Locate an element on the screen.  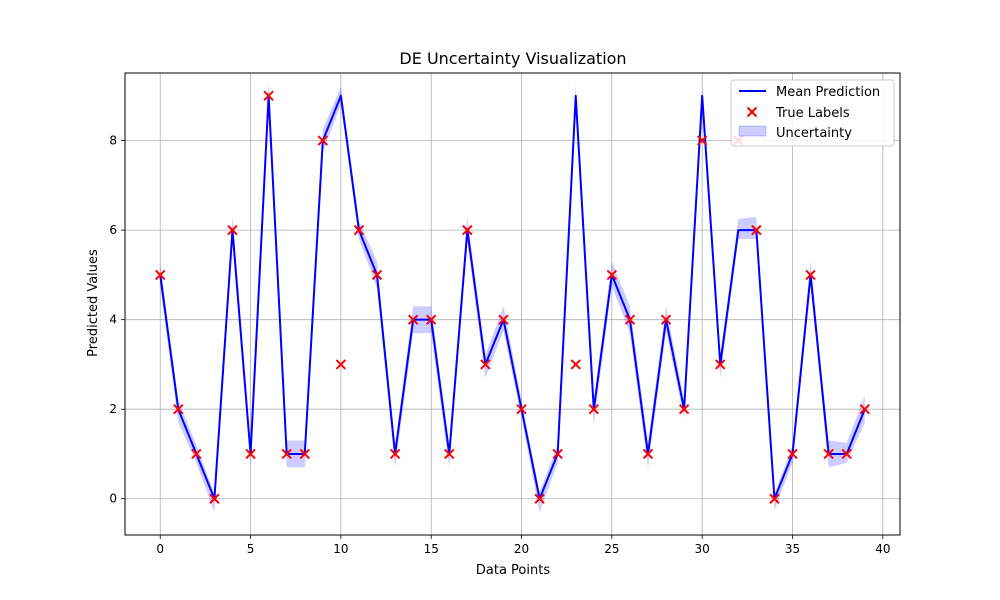
legend-box is located at coordinates (812, 113).